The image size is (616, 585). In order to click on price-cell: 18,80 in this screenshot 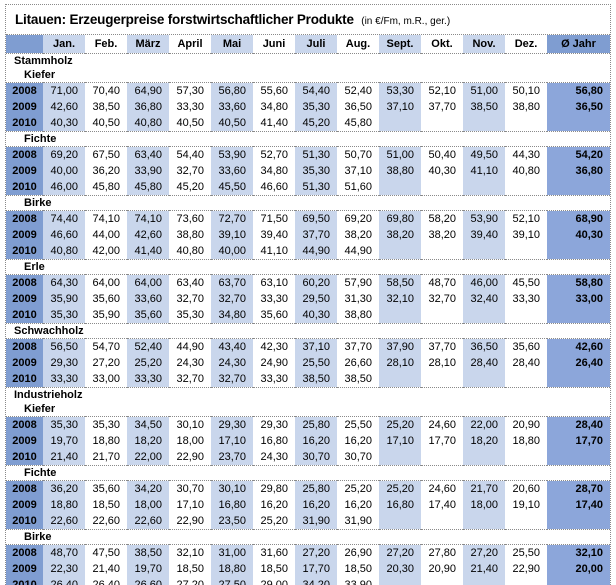, I will do `click(106, 441)`.